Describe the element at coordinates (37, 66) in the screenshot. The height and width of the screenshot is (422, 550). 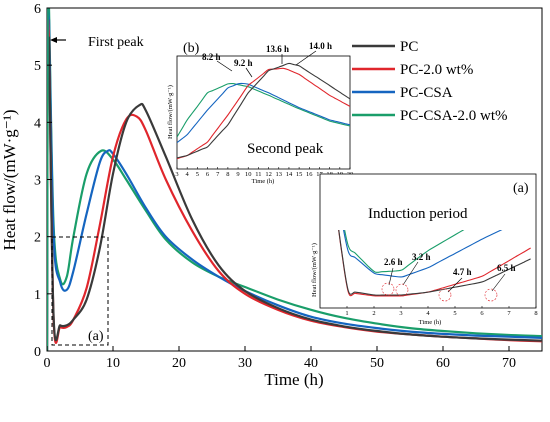
I see `y-tick-label-5: 5` at that location.